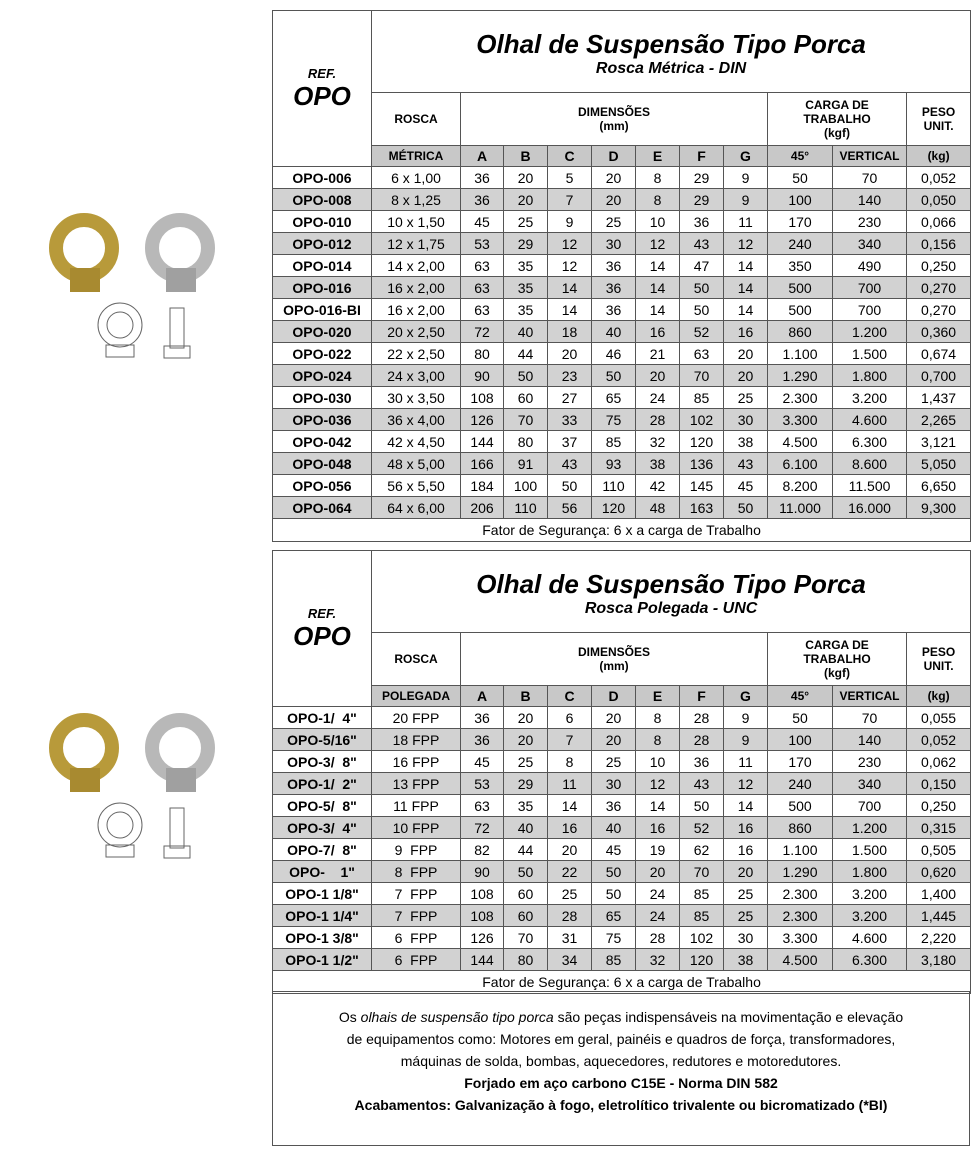  Describe the element at coordinates (869, 419) in the screenshot. I see `data-cell: 4.600` at that location.